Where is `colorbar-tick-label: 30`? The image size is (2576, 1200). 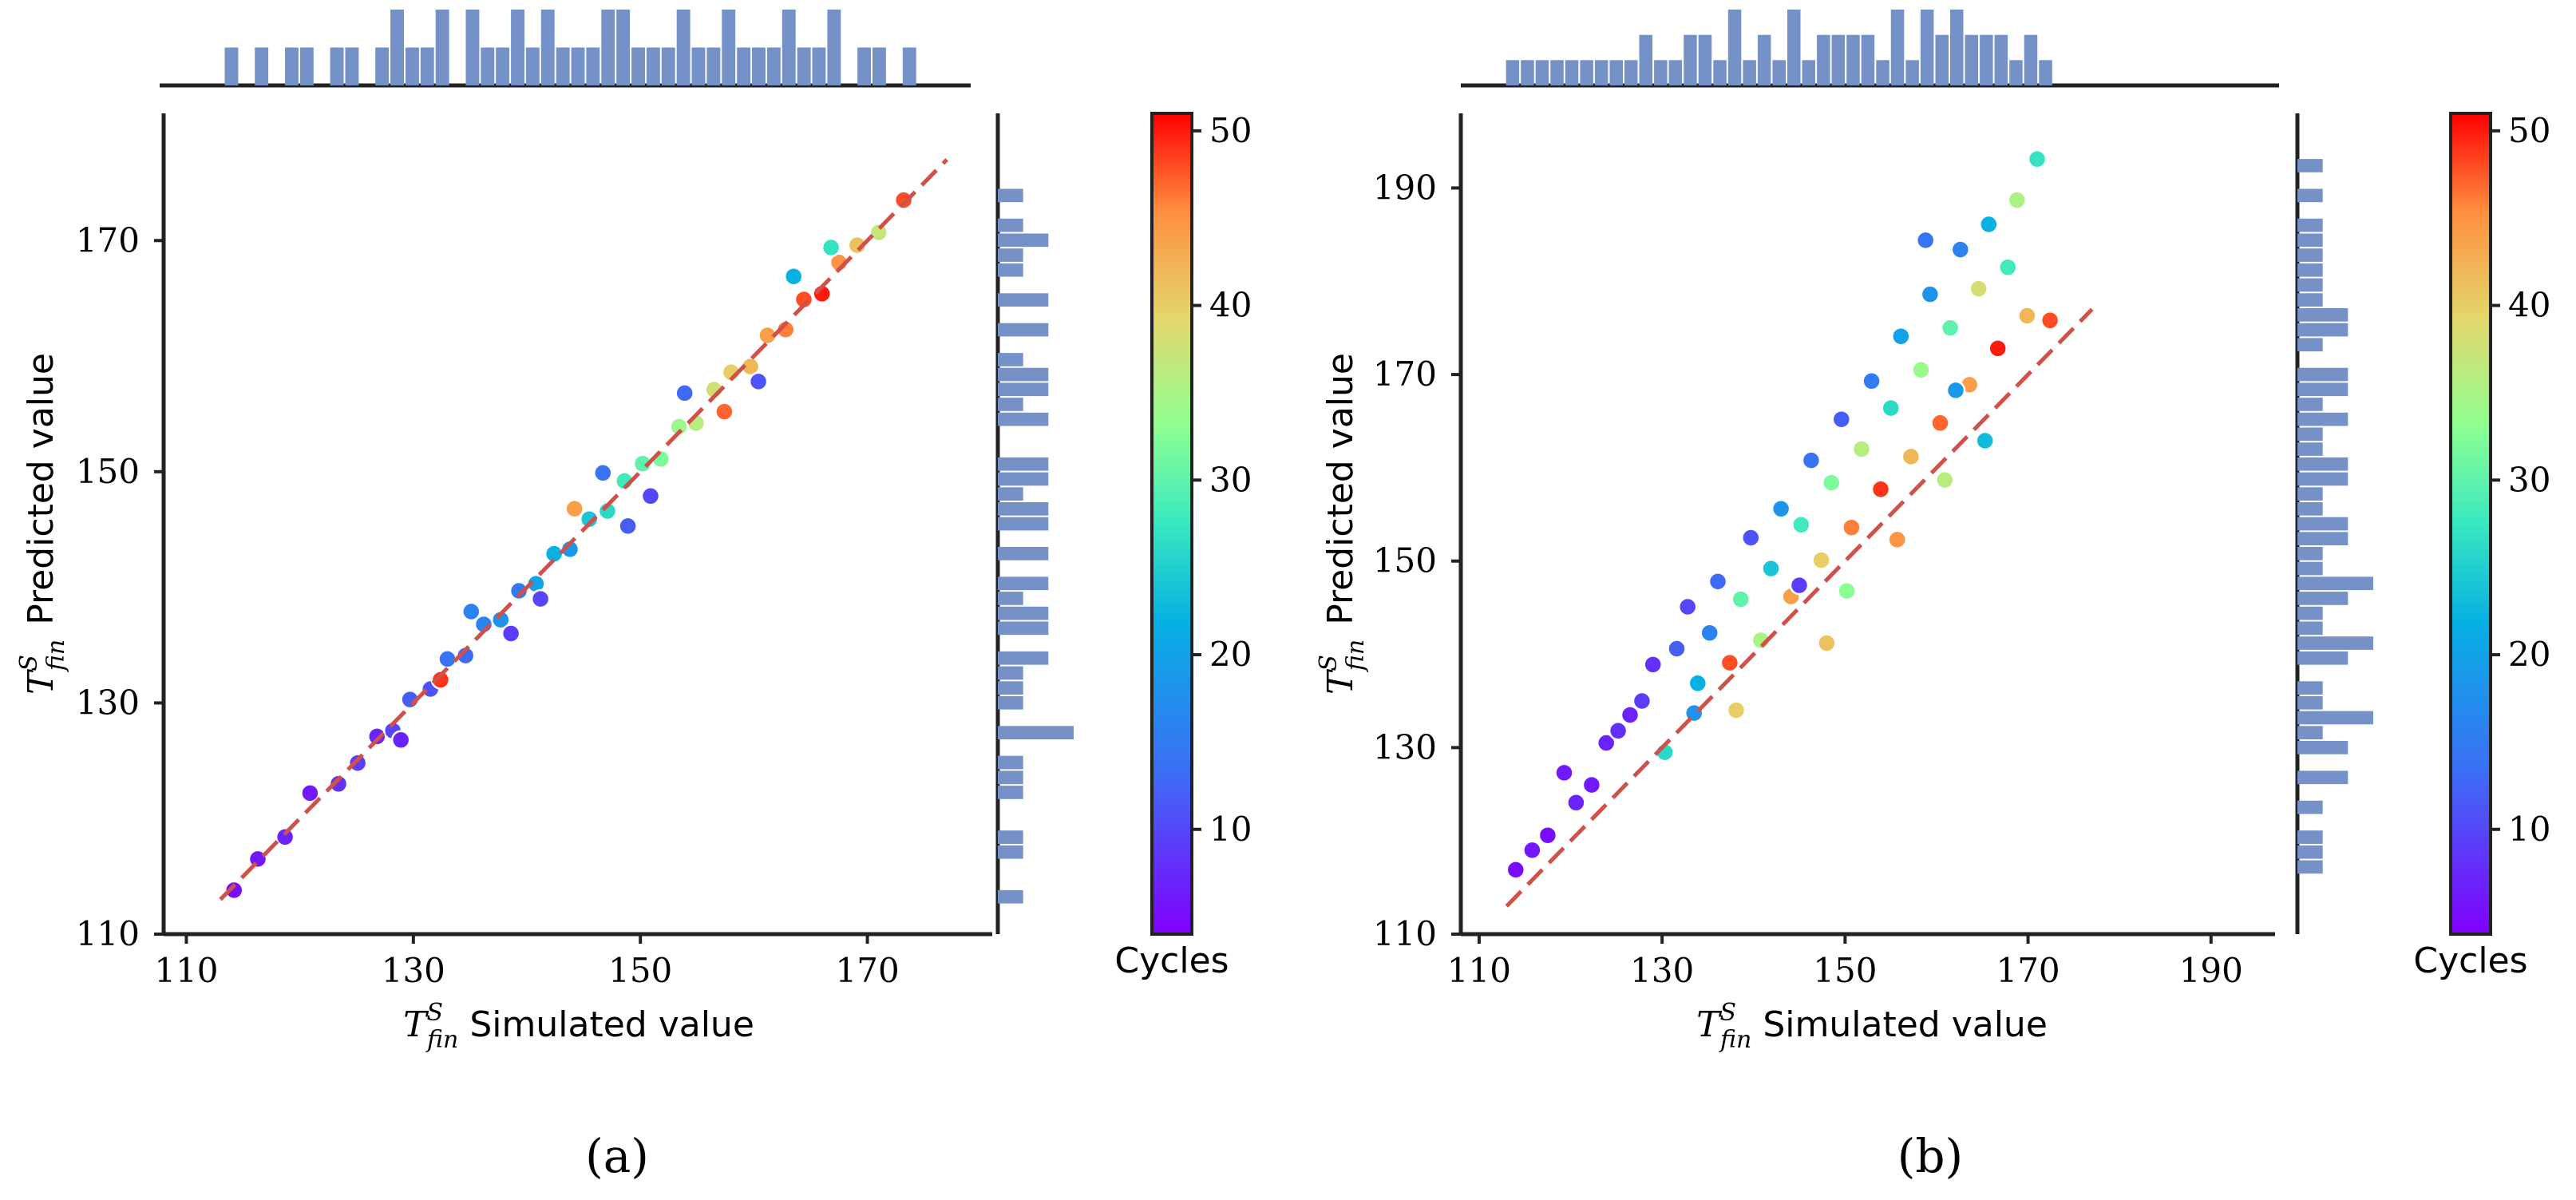
colorbar-tick-label: 30 is located at coordinates (2529, 479).